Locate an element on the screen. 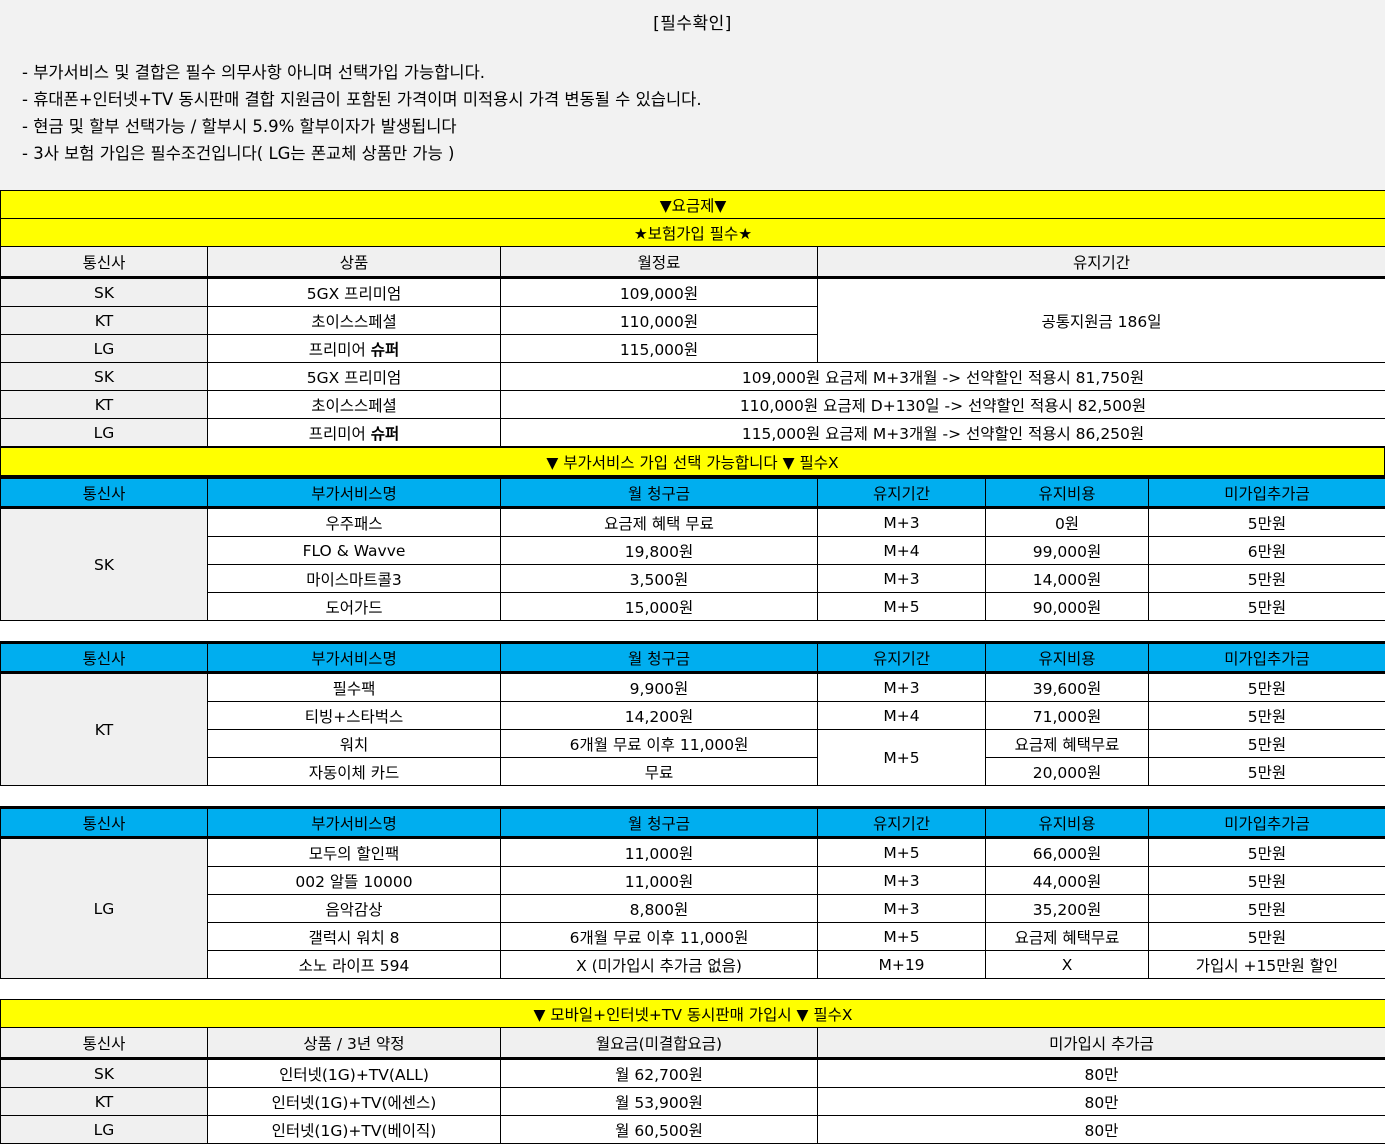  cell-service-name: 워치 is located at coordinates (354, 744).